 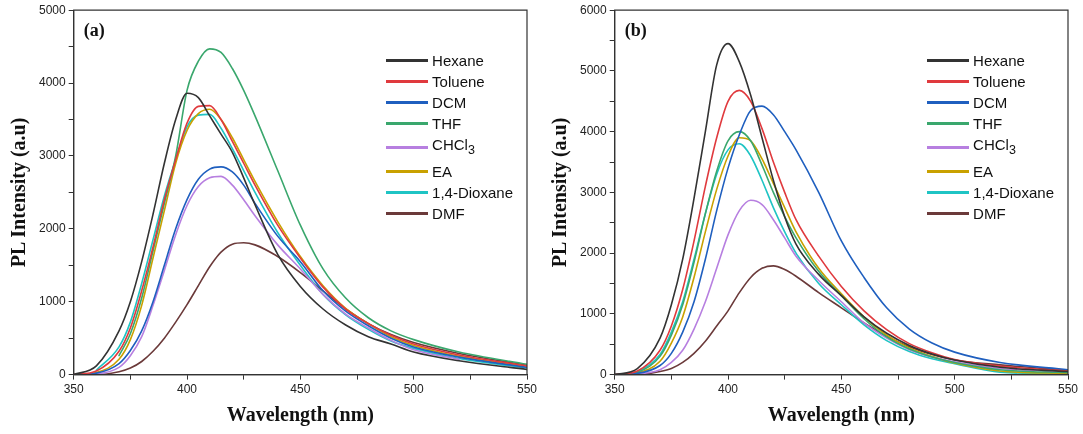 What do you see at coordinates (593, 9) in the screenshot?
I see `y-tick-label: 6000` at bounding box center [593, 9].